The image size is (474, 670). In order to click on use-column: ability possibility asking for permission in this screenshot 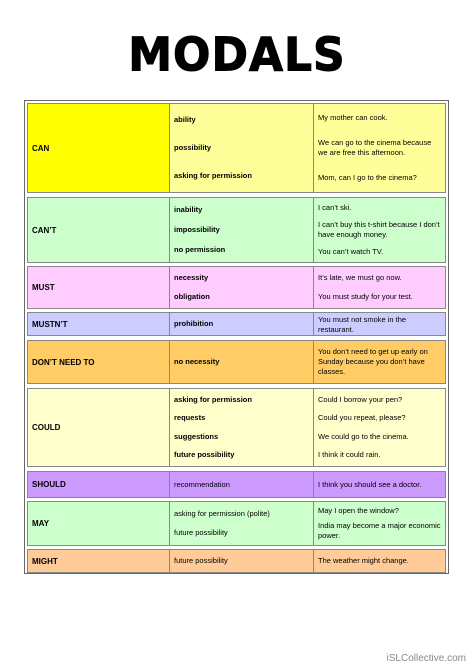, I will do `click(242, 148)`.